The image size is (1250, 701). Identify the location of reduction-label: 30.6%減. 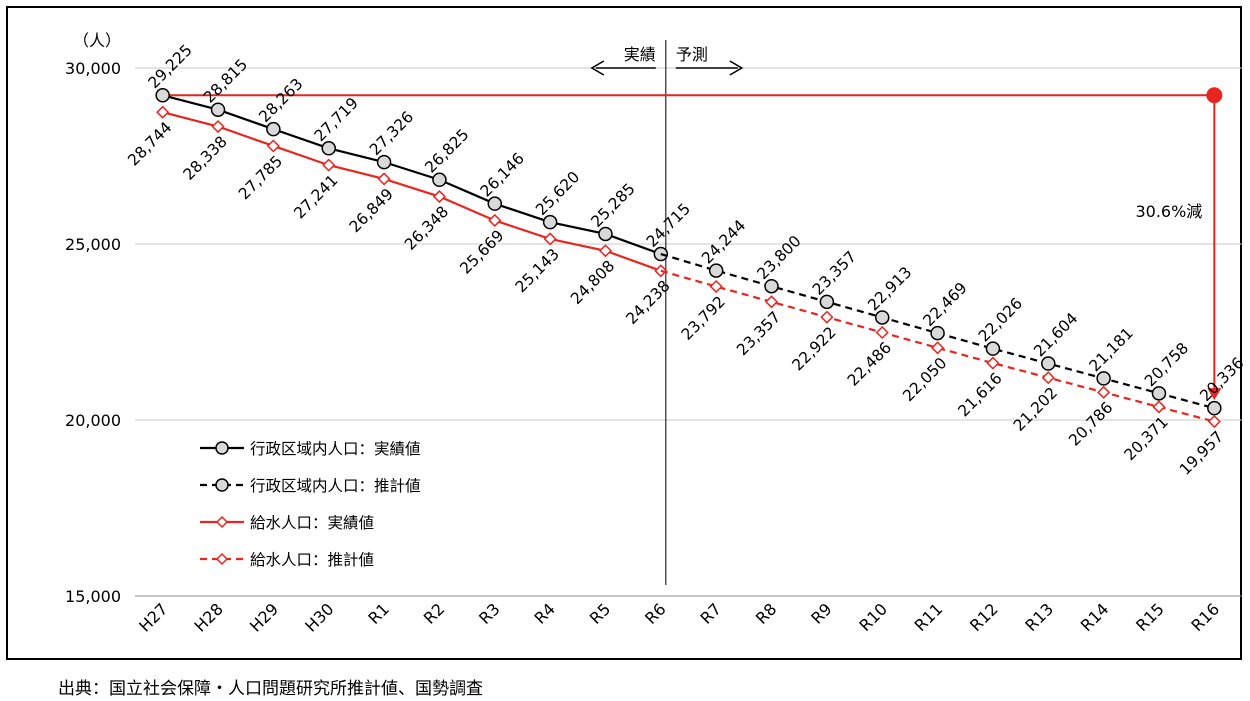
(1168, 211).